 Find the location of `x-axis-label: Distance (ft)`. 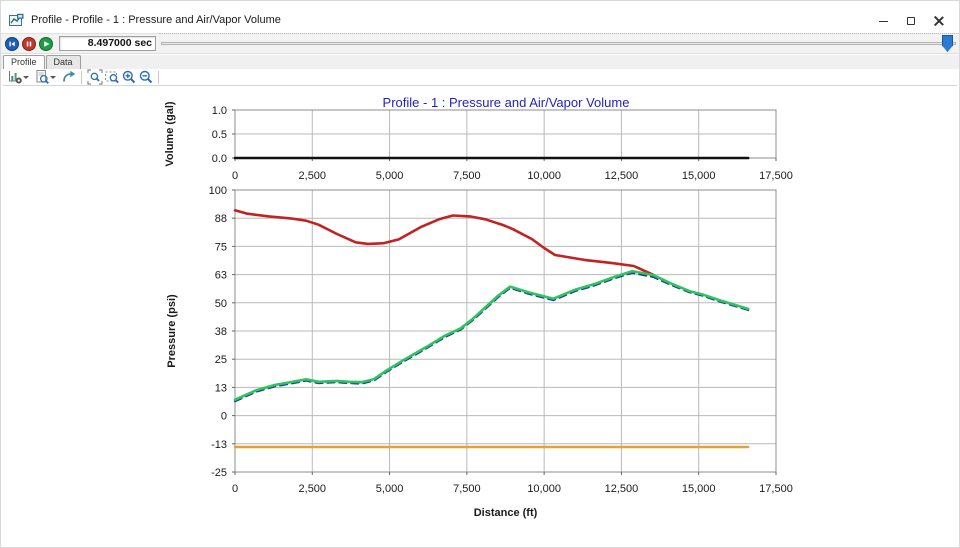

x-axis-label: Distance (ft) is located at coordinates (506, 513).